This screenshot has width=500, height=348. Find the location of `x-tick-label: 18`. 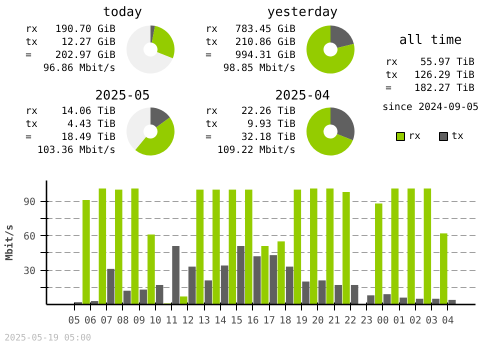

x-tick-label: 18 is located at coordinates (285, 321).